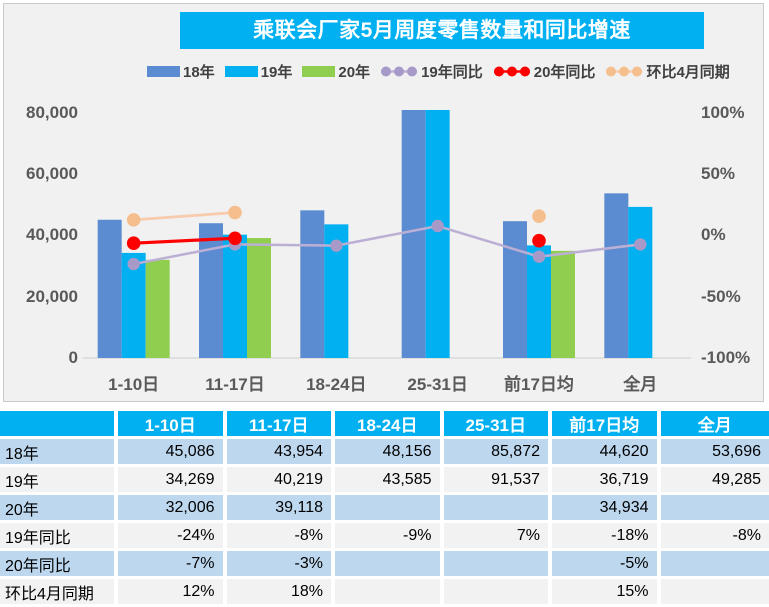 Image resolution: width=769 pixels, height=607 pixels. Describe the element at coordinates (437, 384) in the screenshot. I see `x-axis-label: 25-31日` at that location.